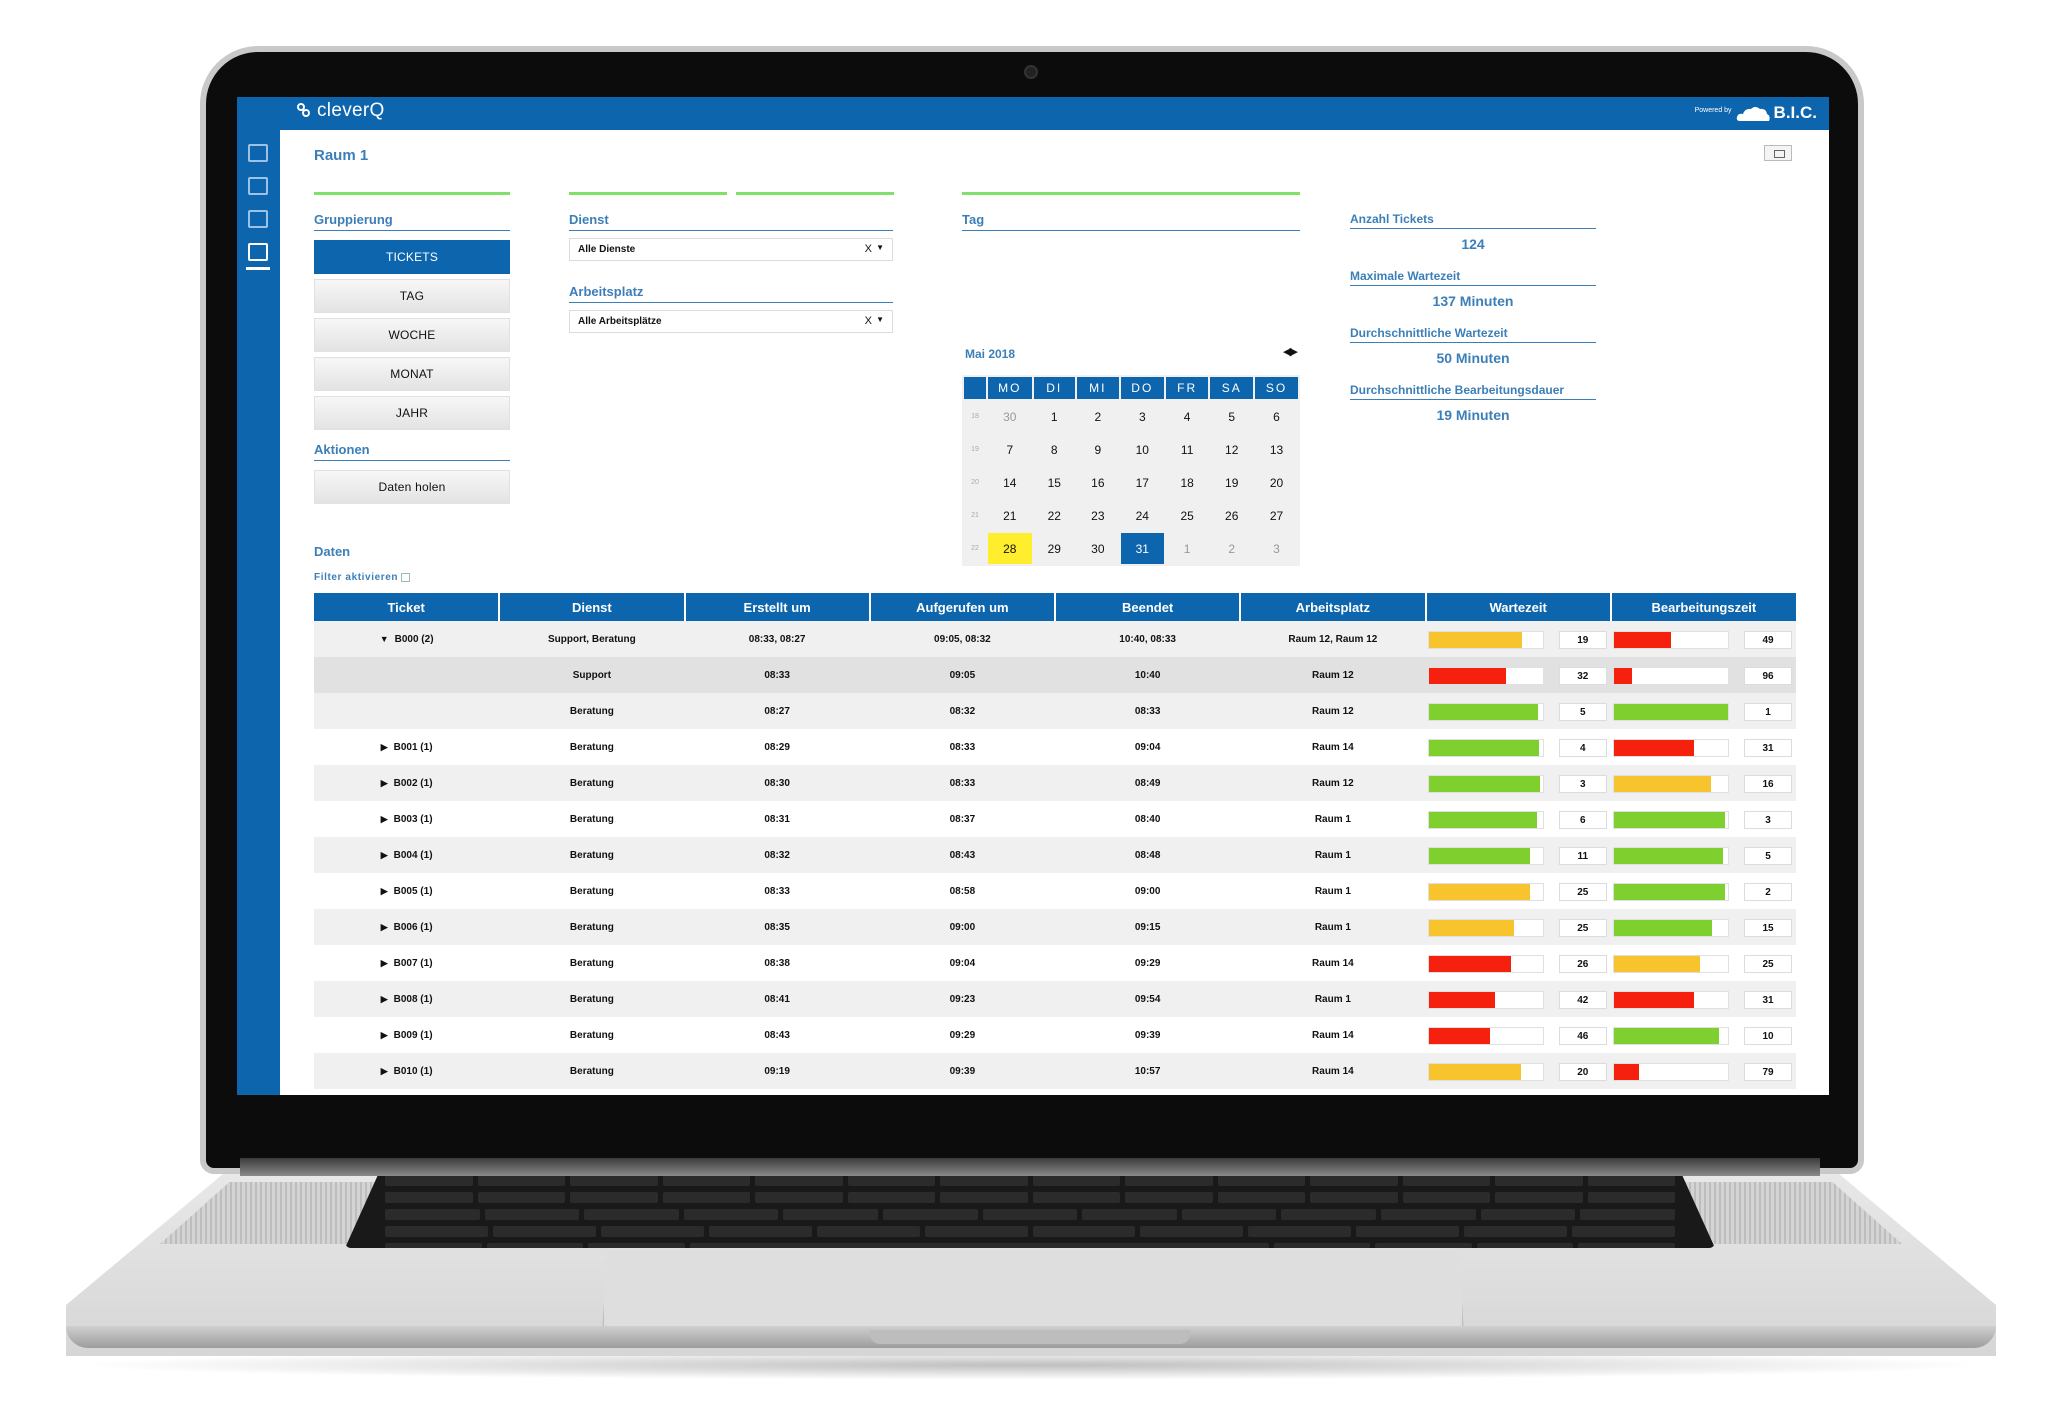  I want to click on ticket-cell: ▶ B005 (1), so click(407, 891).